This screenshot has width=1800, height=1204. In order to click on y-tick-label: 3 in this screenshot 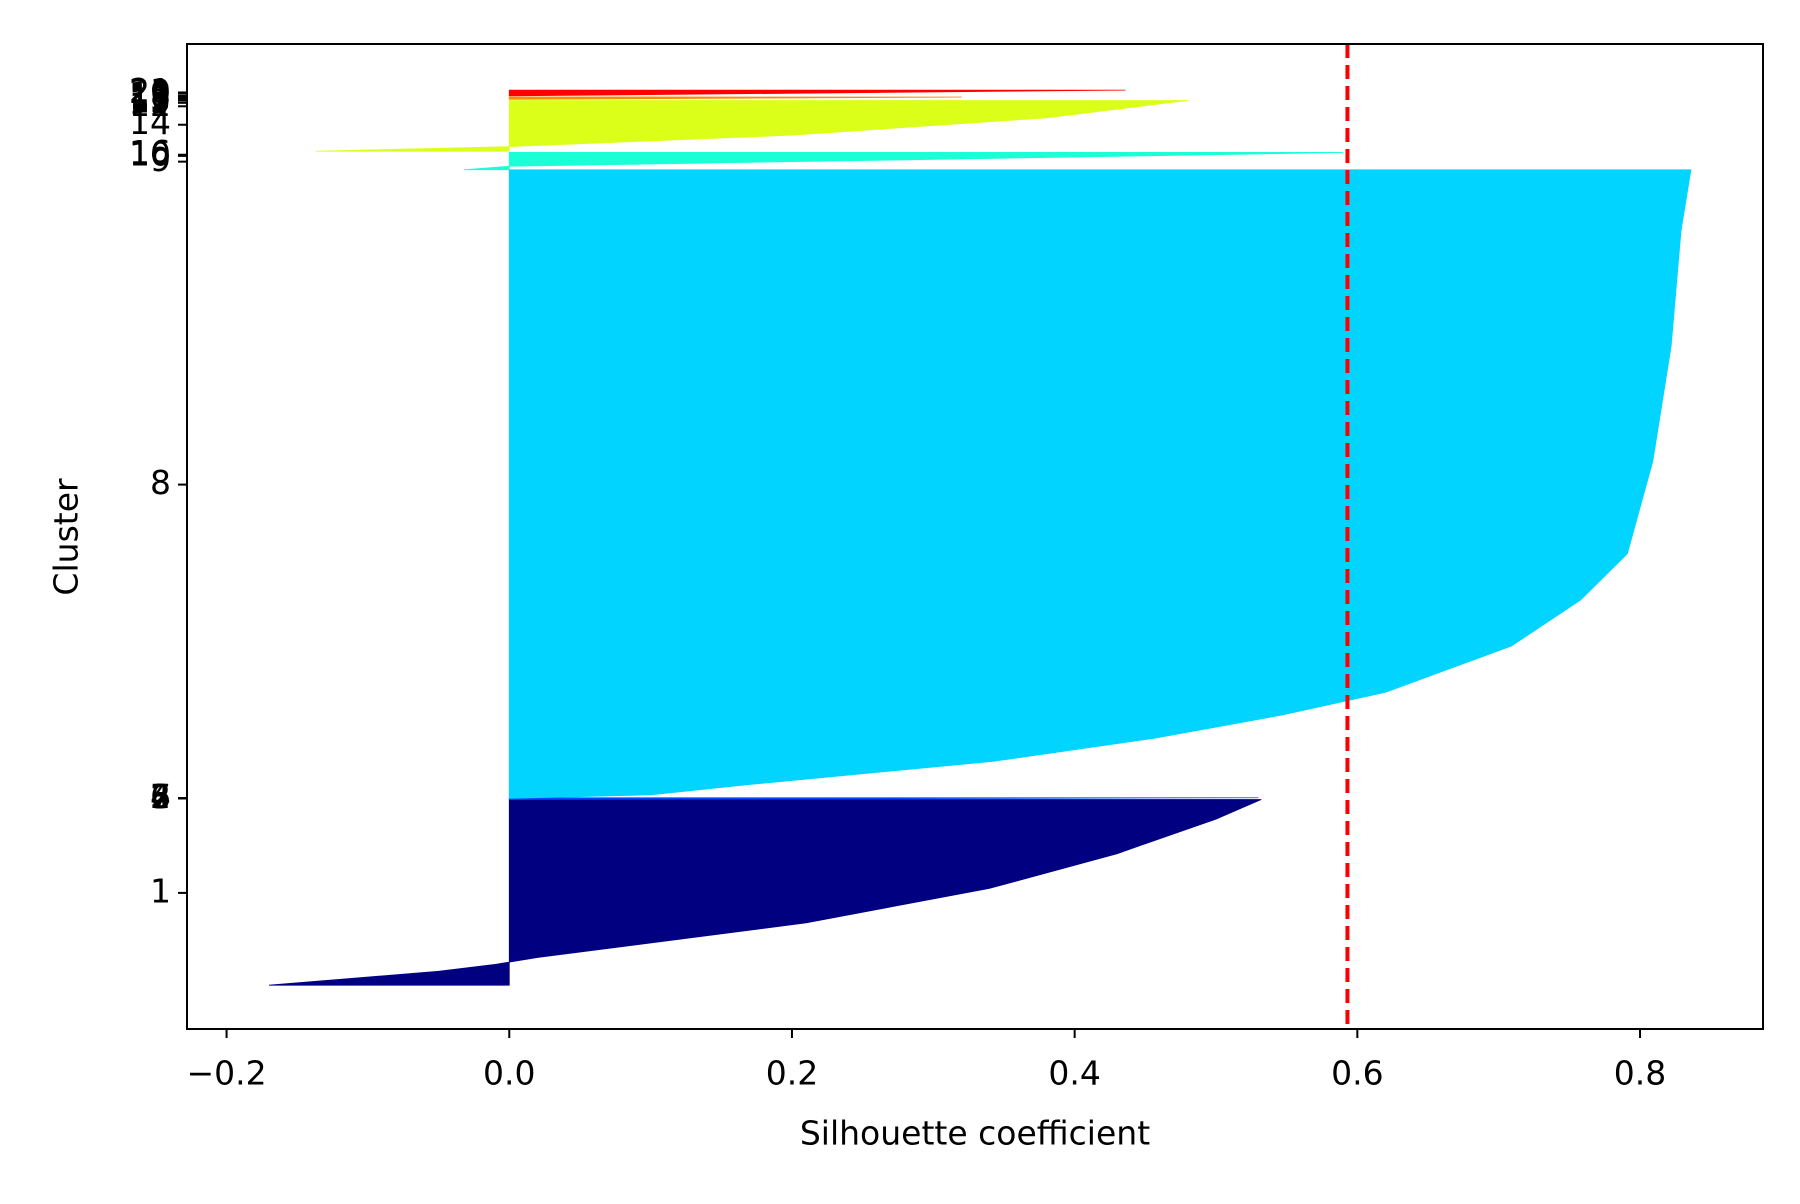, I will do `click(160, 796)`.